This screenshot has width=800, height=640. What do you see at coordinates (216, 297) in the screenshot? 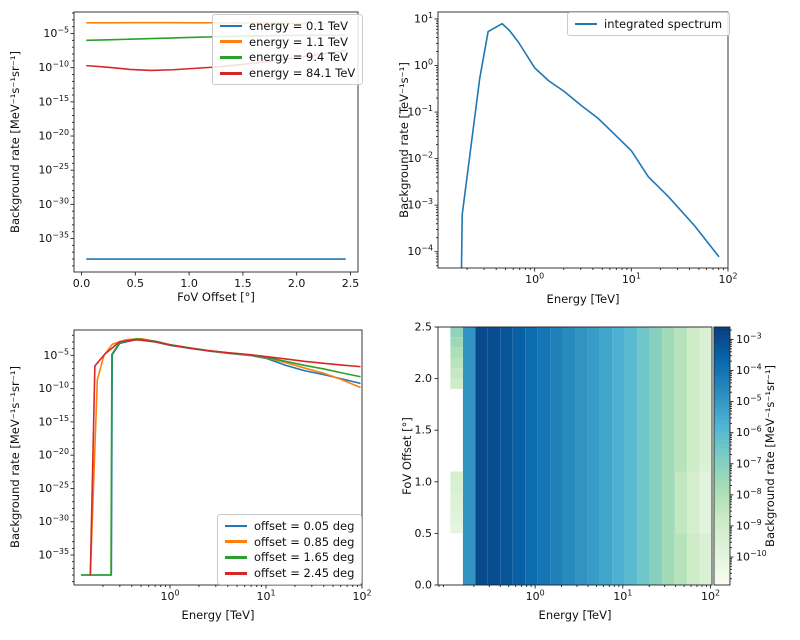
I see `axis-label-x-top-left: FoV Offset [°]` at bounding box center [216, 297].